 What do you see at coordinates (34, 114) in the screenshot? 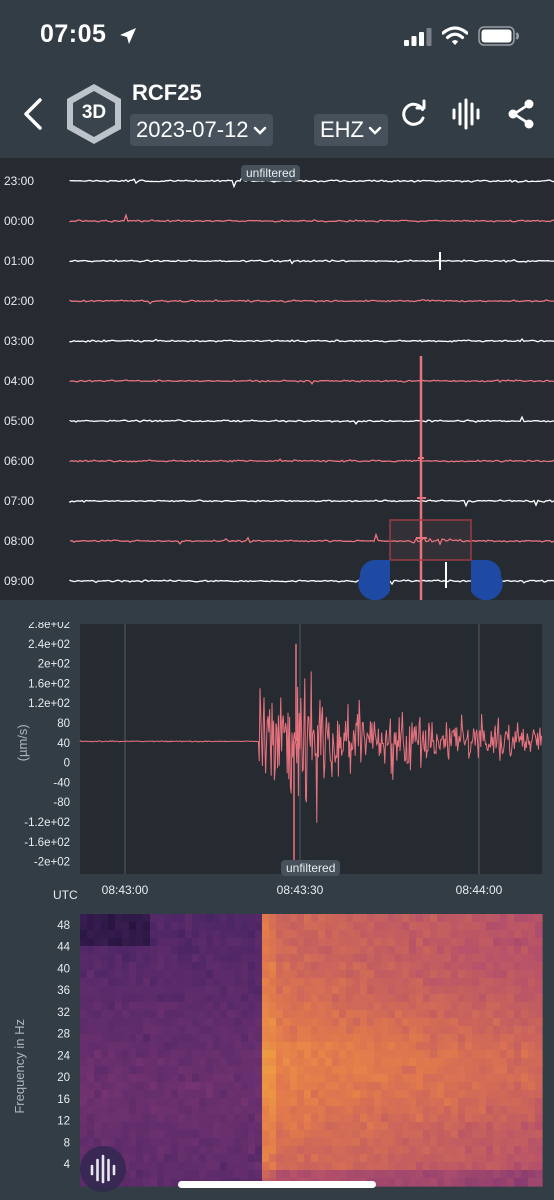
I see `back-button` at bounding box center [34, 114].